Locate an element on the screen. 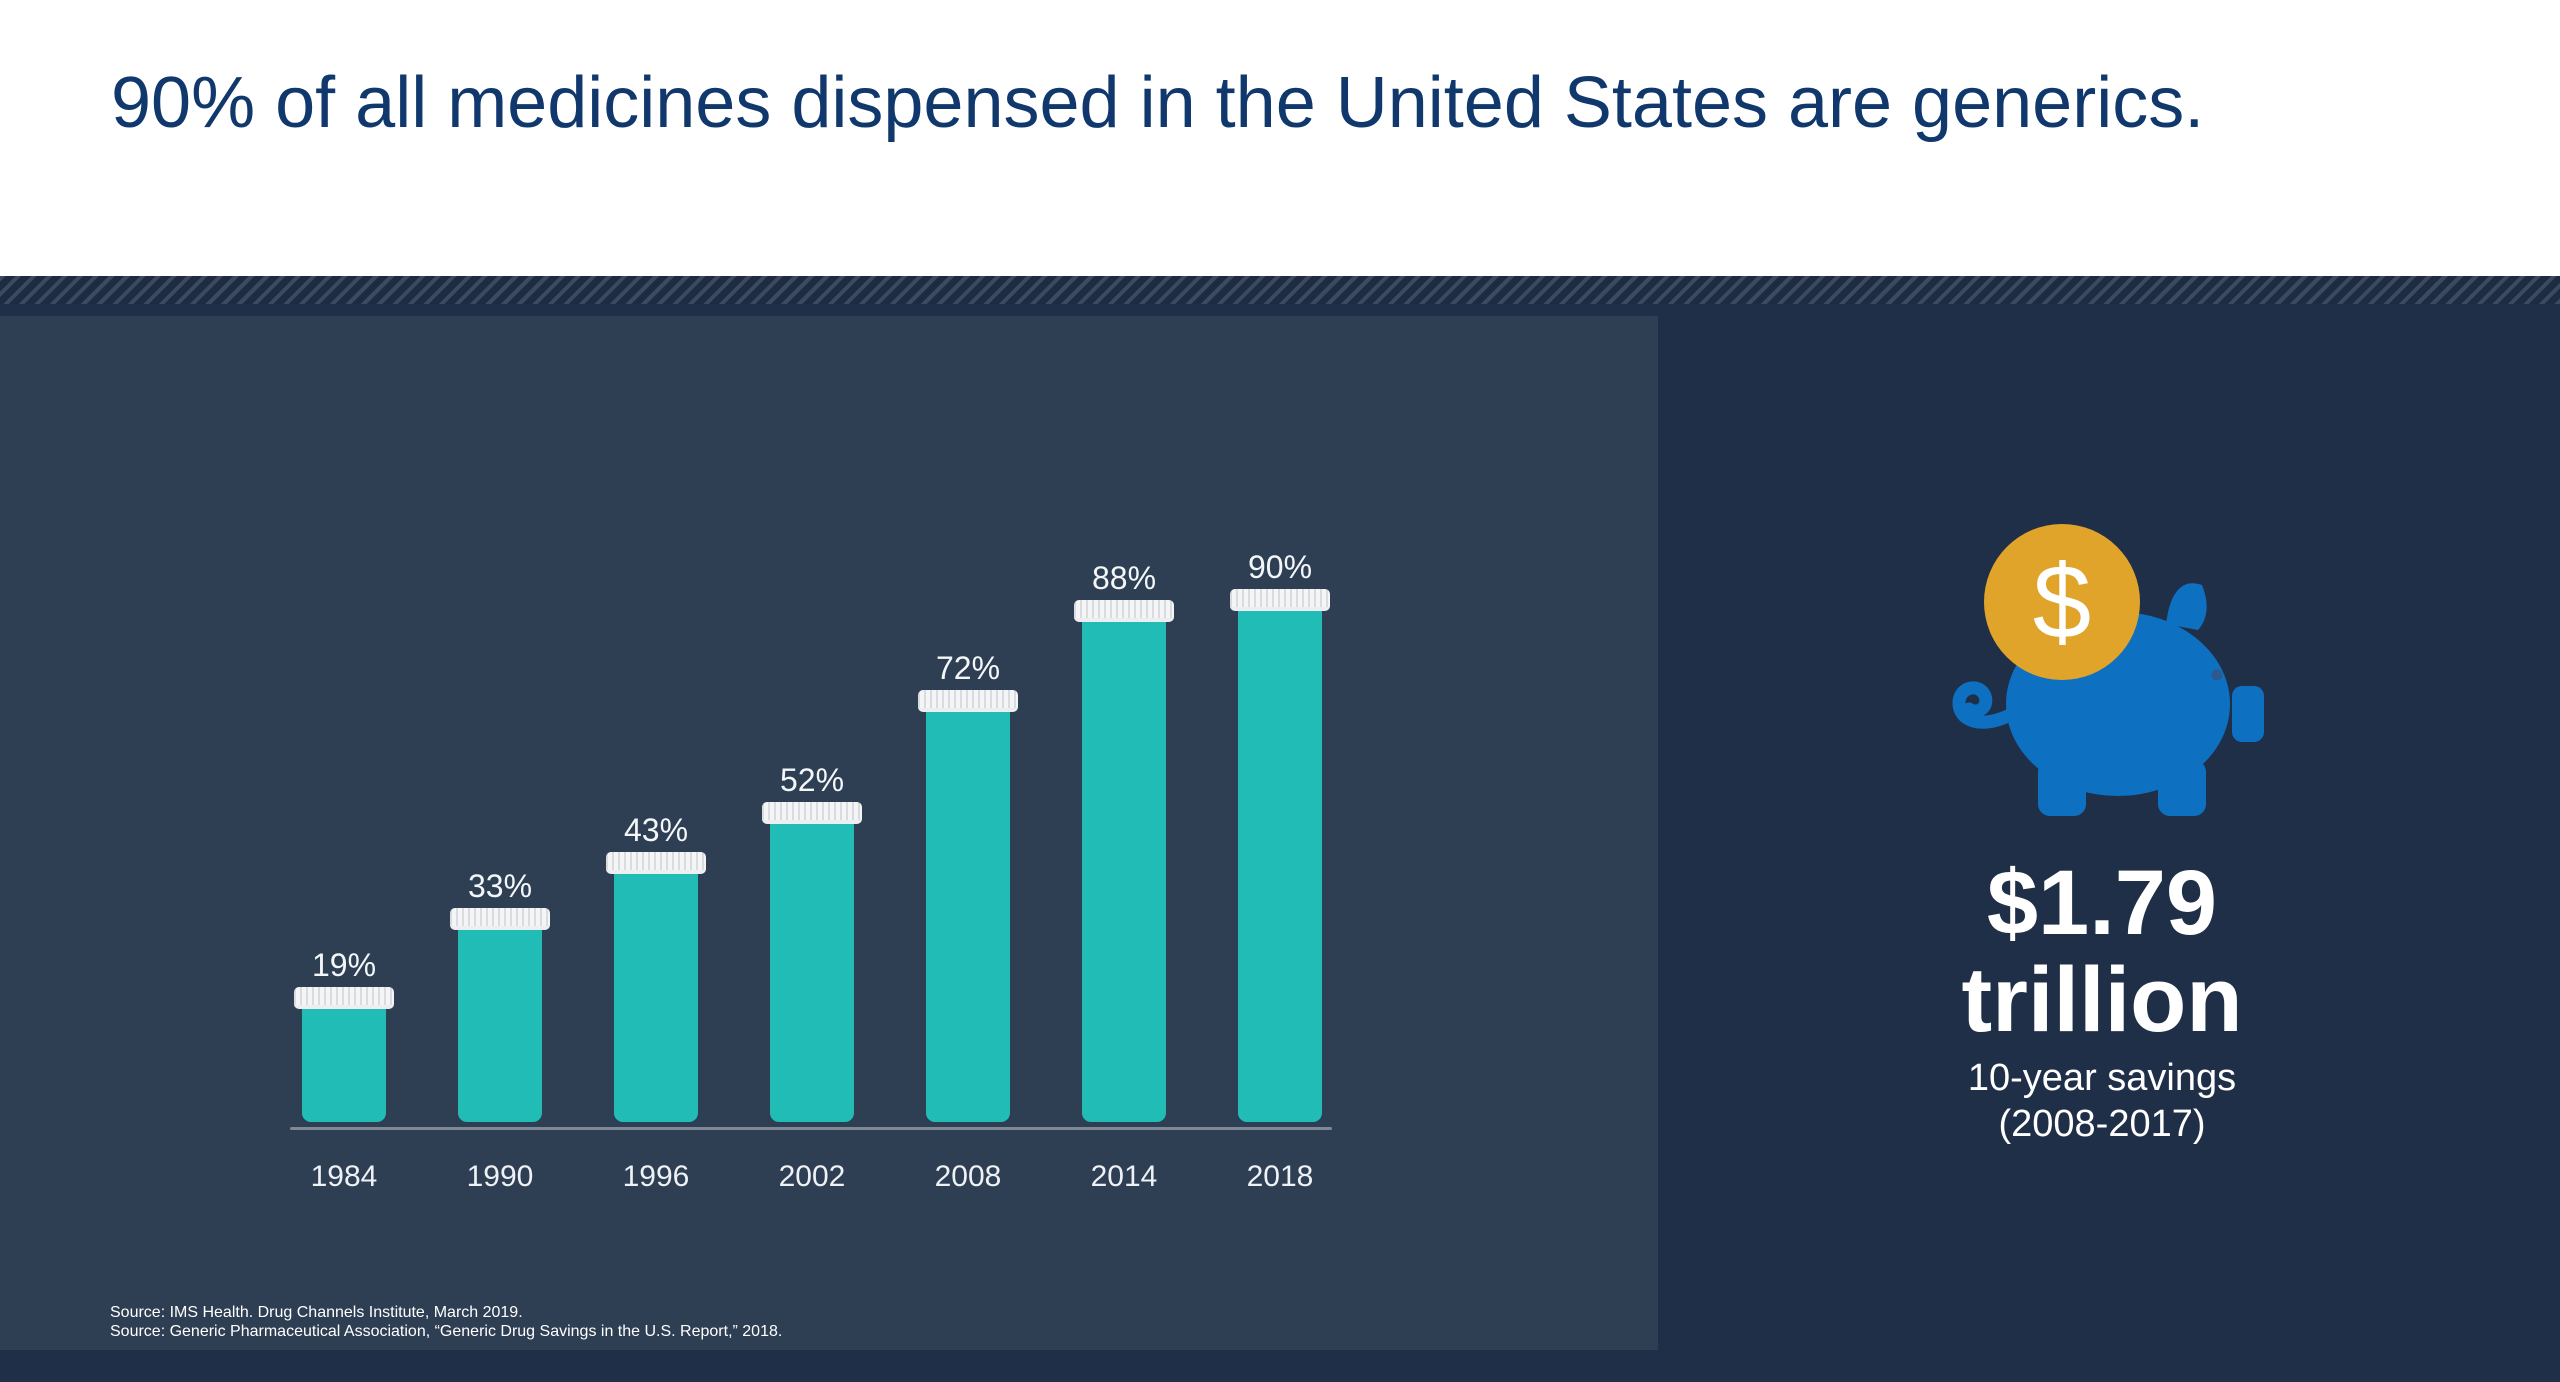  savings-caption: 10-year savings (2008-2017) is located at coordinates (2102, 1101).